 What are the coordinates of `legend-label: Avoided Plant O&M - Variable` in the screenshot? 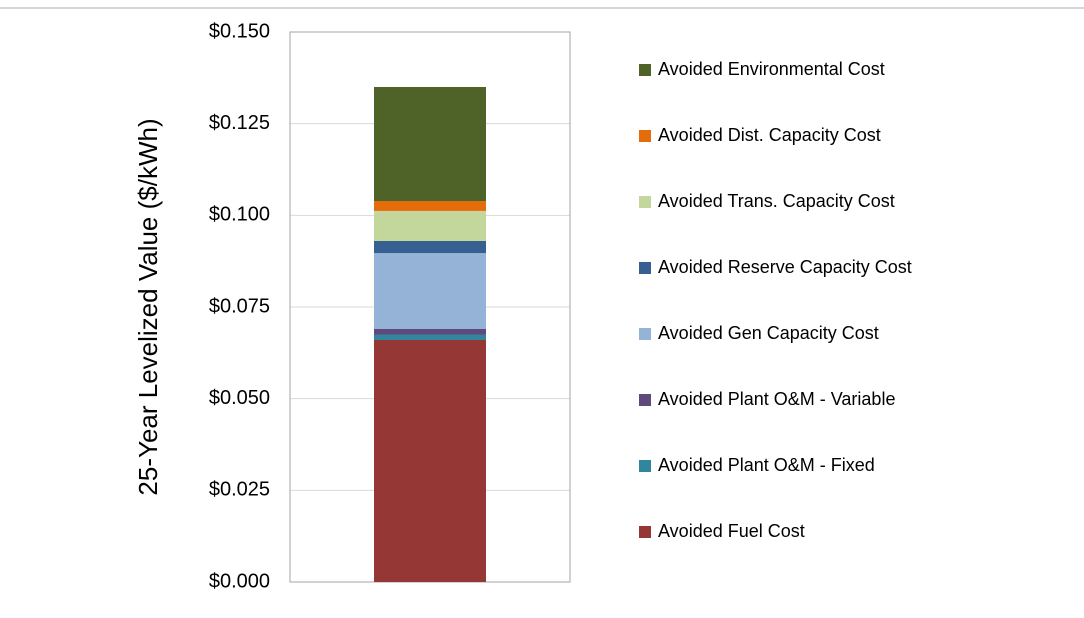 It's located at (776, 399).